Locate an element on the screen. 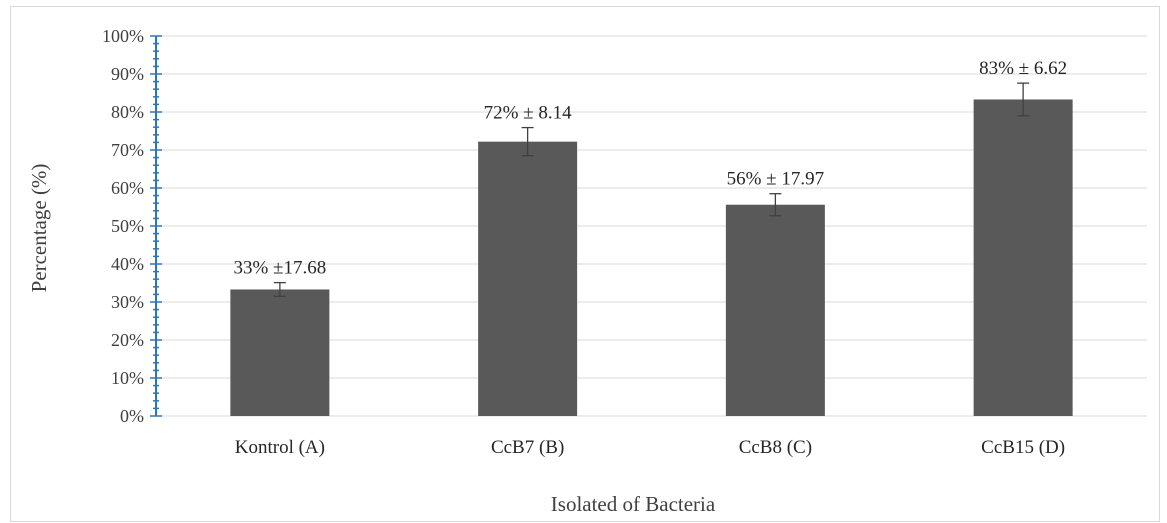 This screenshot has height=523, width=1167. y-axis-title: Percentage (%) is located at coordinates (39, 228).